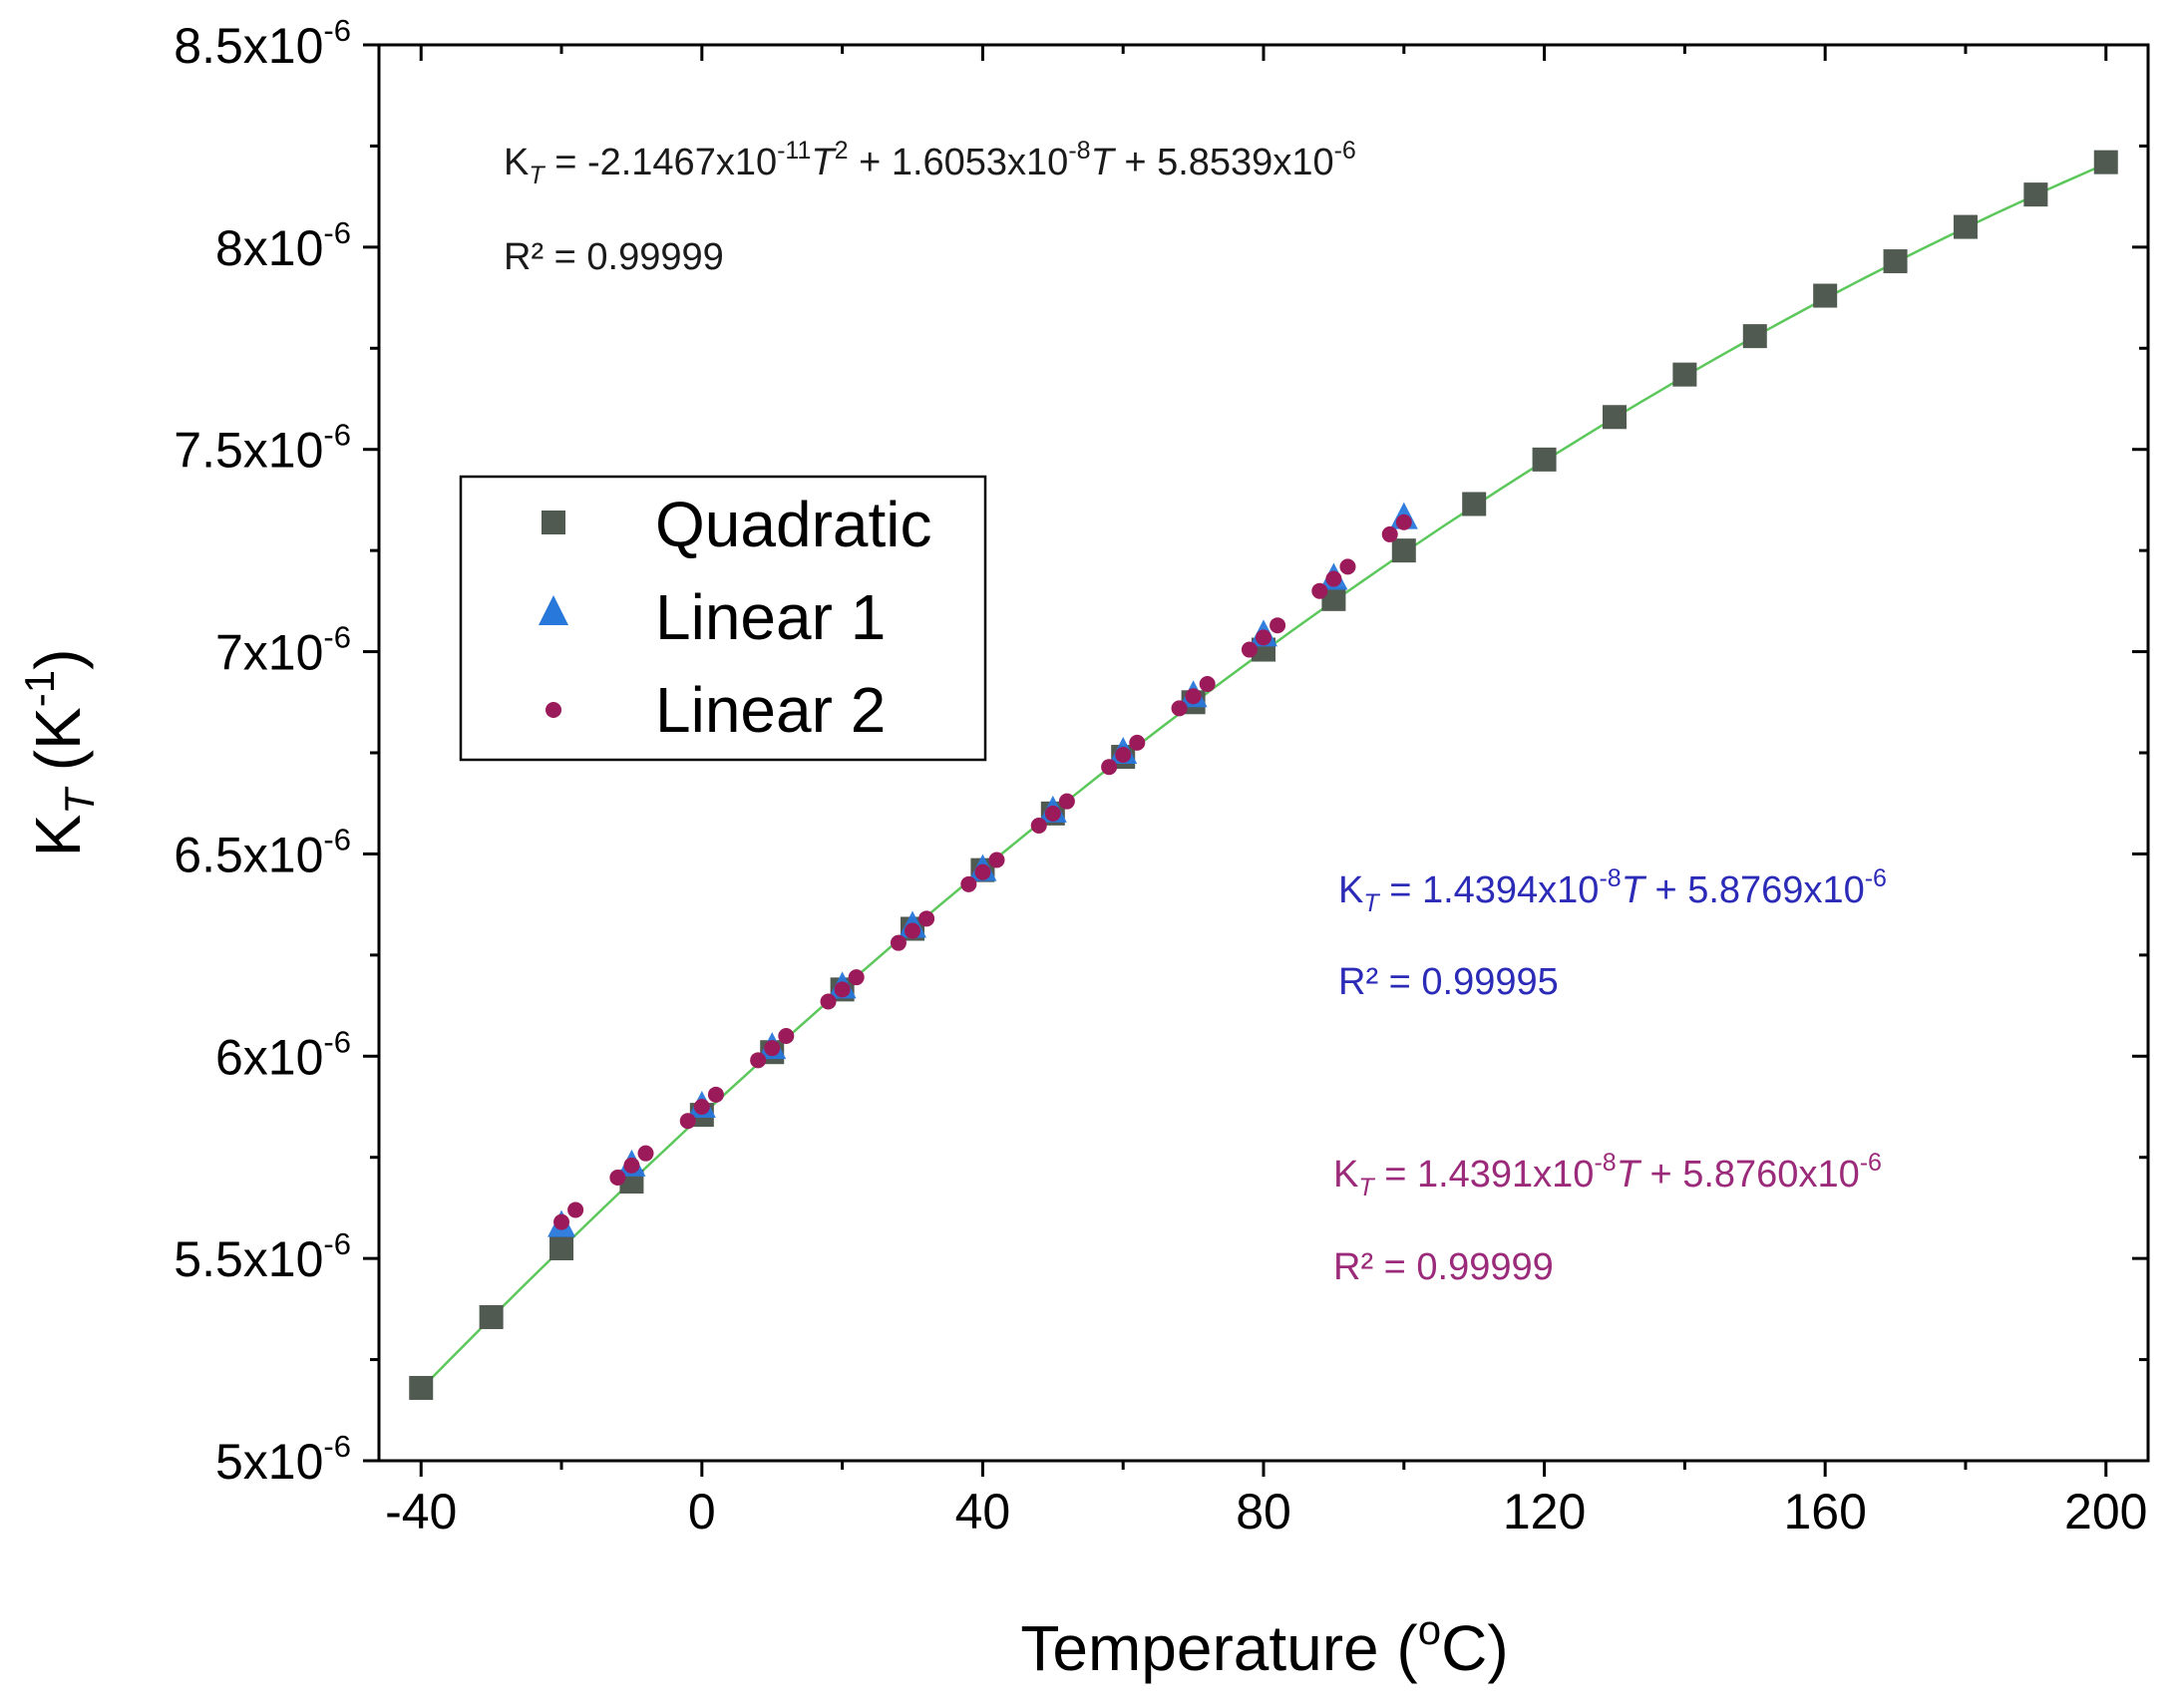 This screenshot has height=1708, width=2180. Describe the element at coordinates (1448, 982) in the screenshot. I see `linear1-r-squared: R² = 0.99995` at that location.